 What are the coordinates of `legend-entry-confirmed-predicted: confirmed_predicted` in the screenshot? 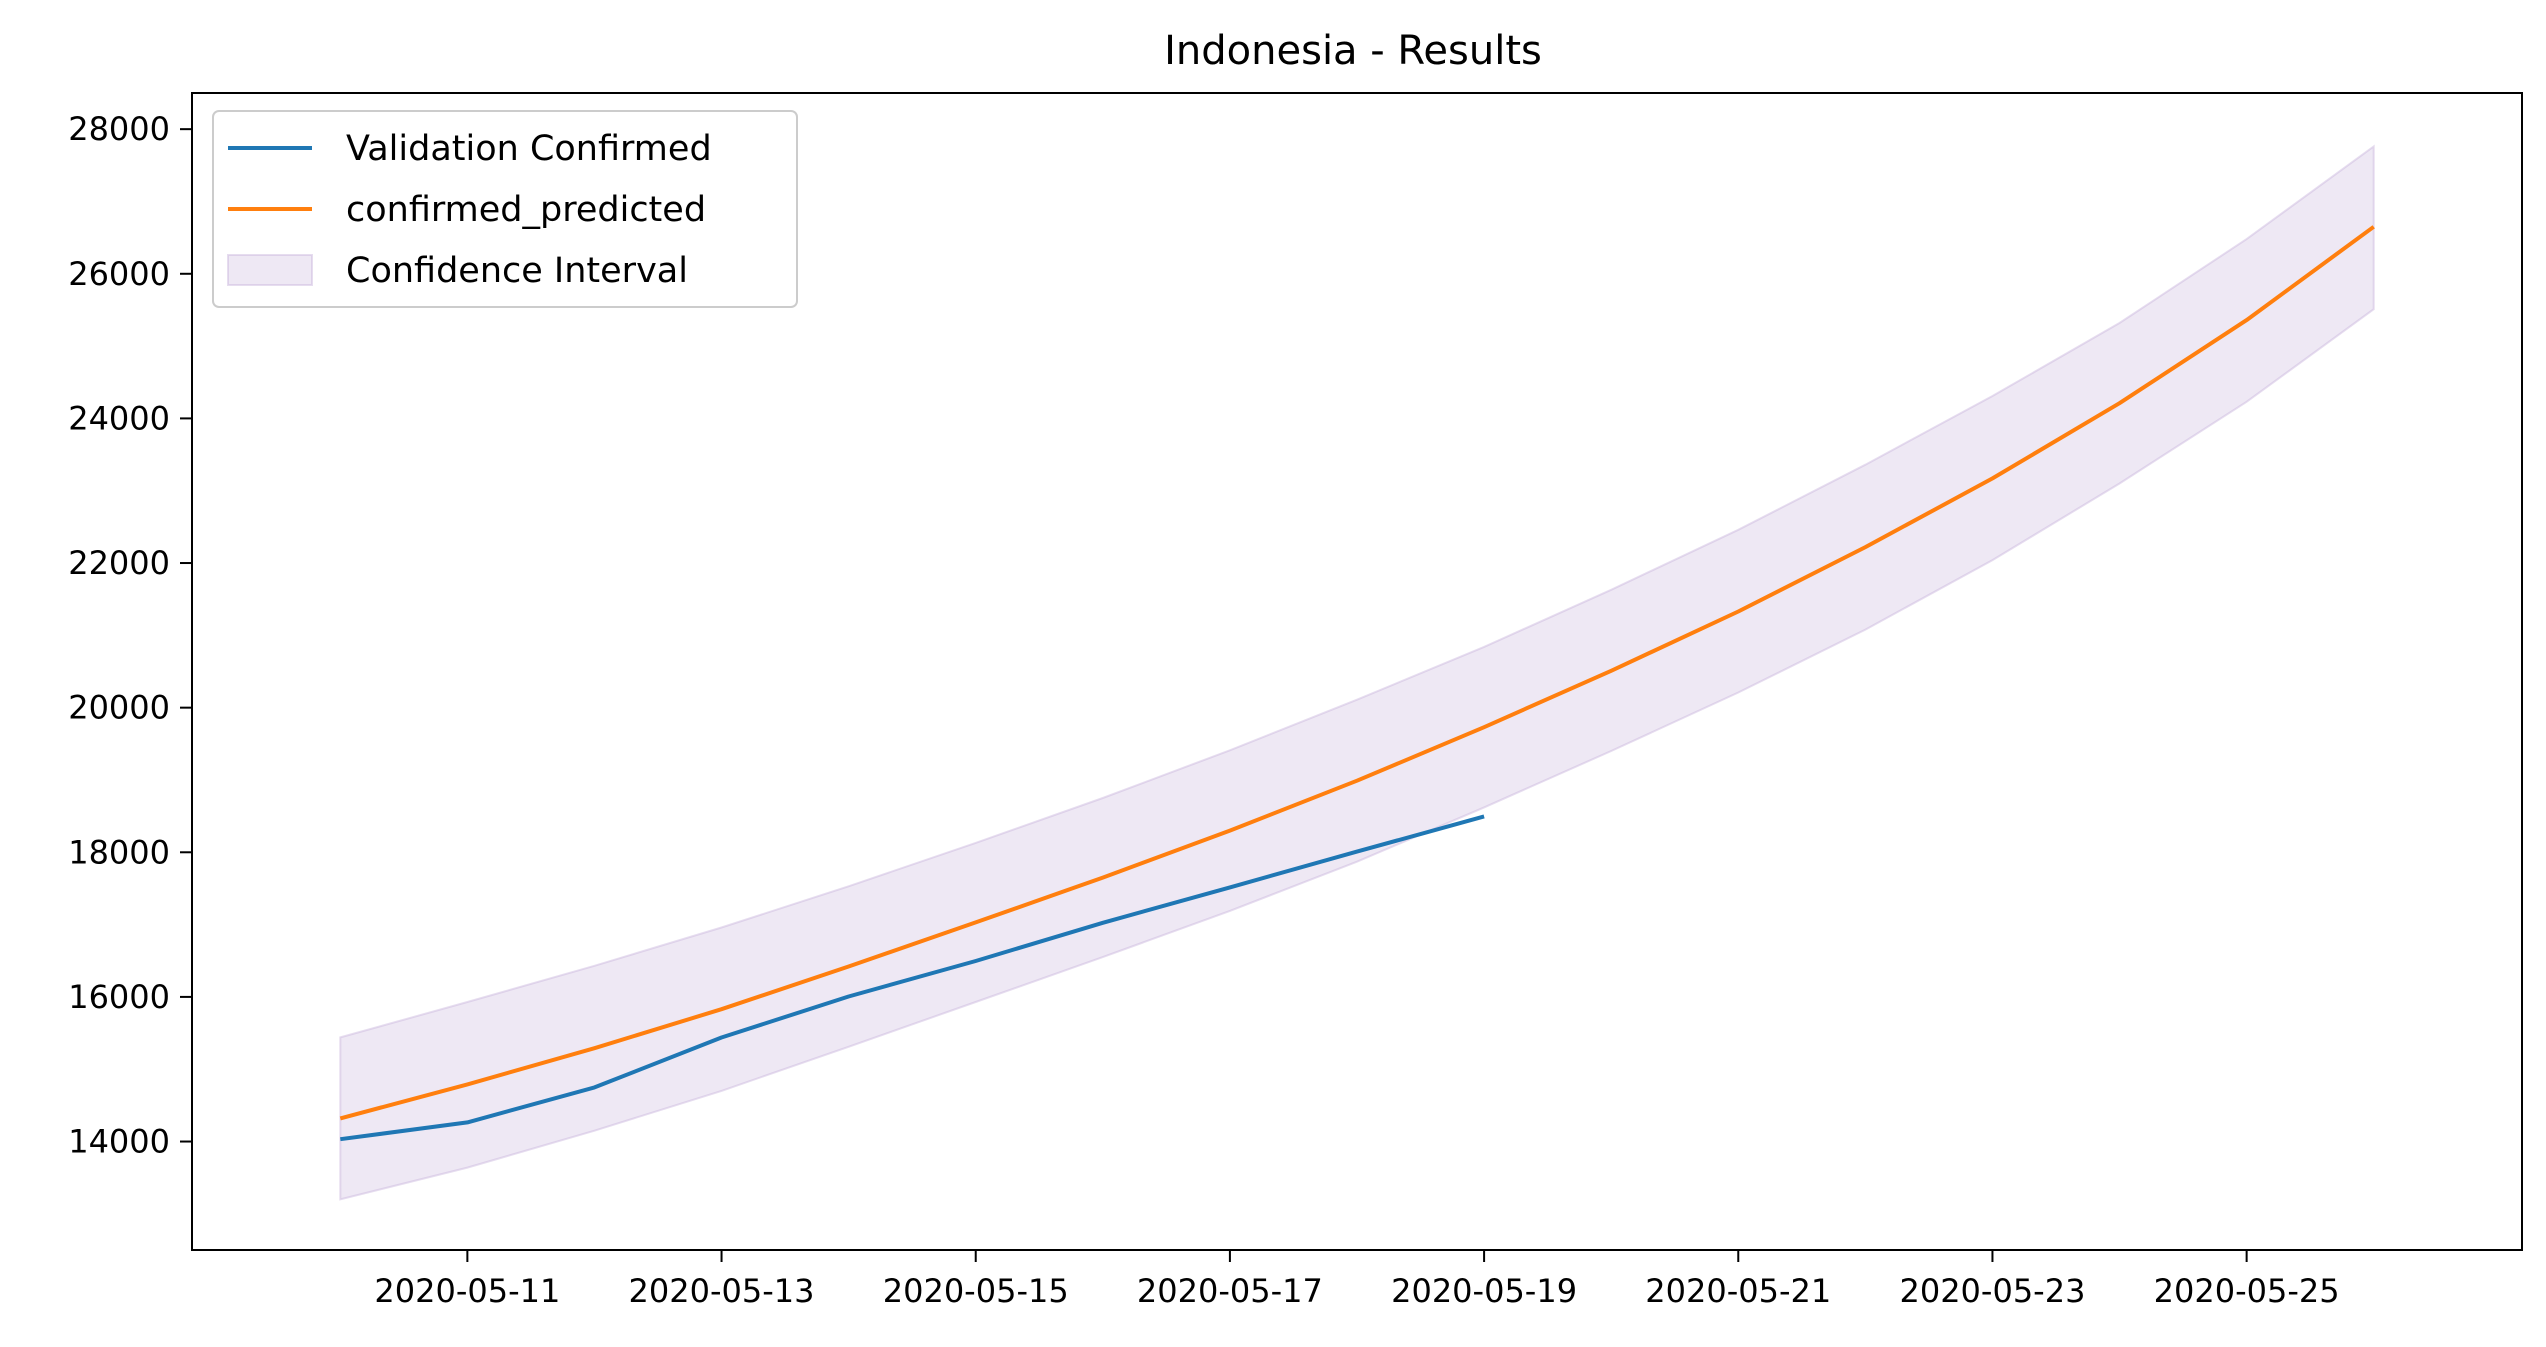 It's located at (467, 210).